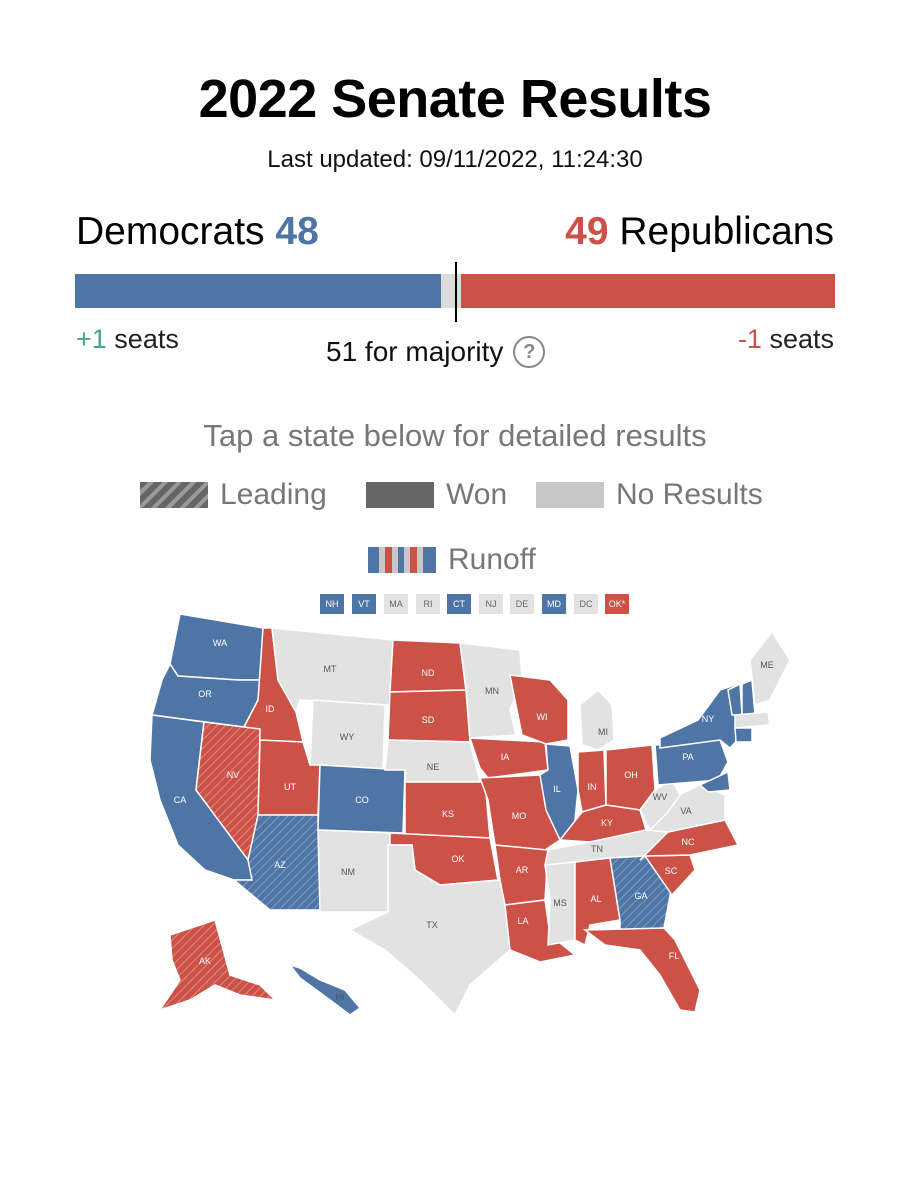 Image resolution: width=910 pixels, height=1200 pixels. Describe the element at coordinates (459, 604) in the screenshot. I see `small-state-ct: CT` at that location.